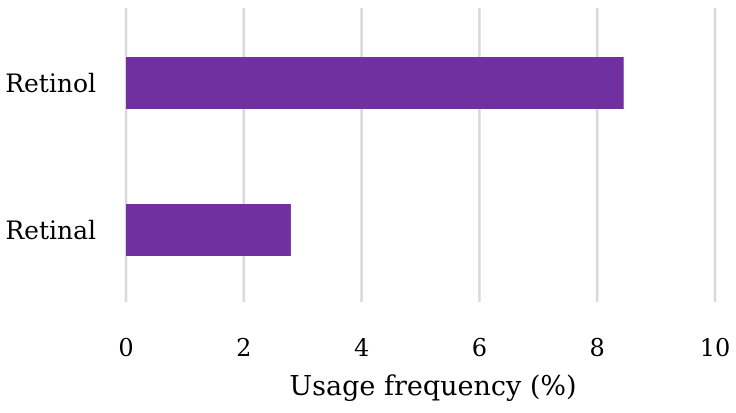  What do you see at coordinates (125, 348) in the screenshot?
I see `x-tick-label-0: 0` at bounding box center [125, 348].